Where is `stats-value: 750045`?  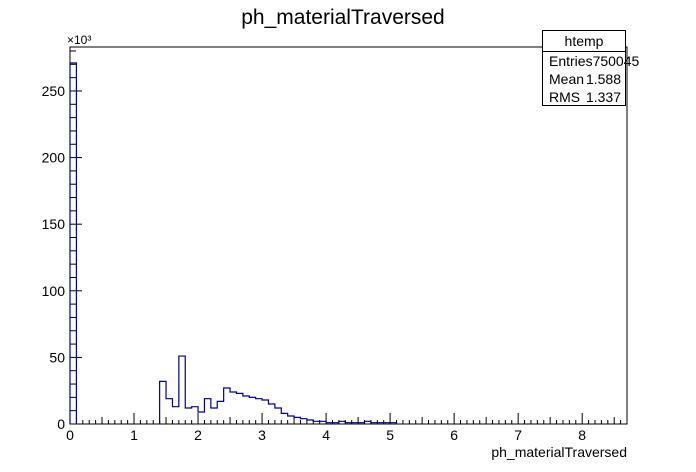
stats-value: 750045 is located at coordinates (616, 61).